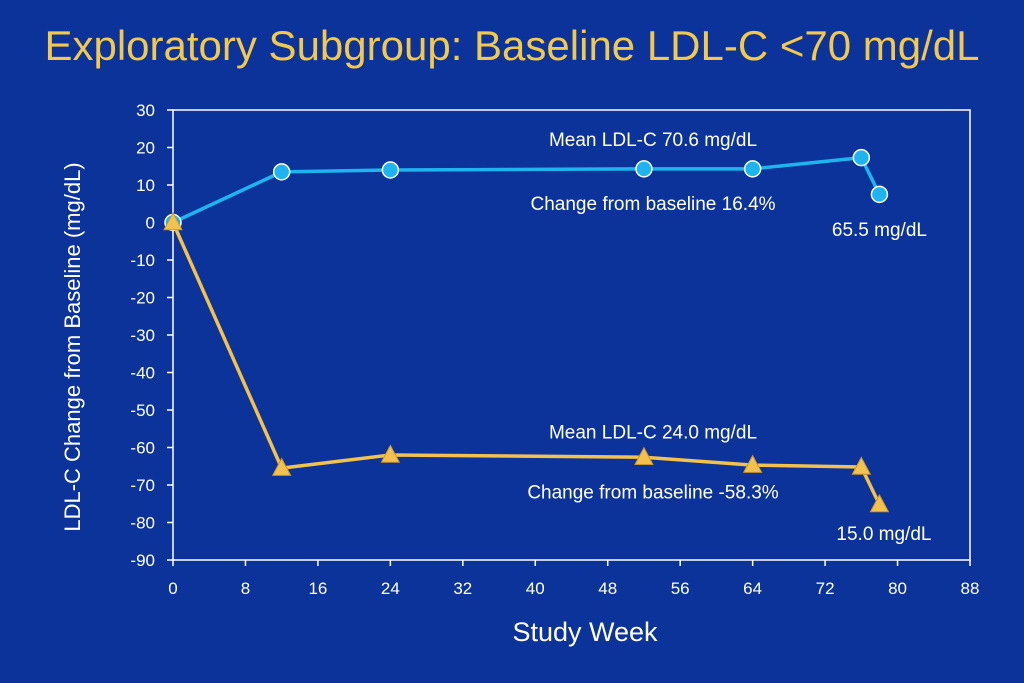  I want to click on x-tick-label: 80, so click(897, 588).